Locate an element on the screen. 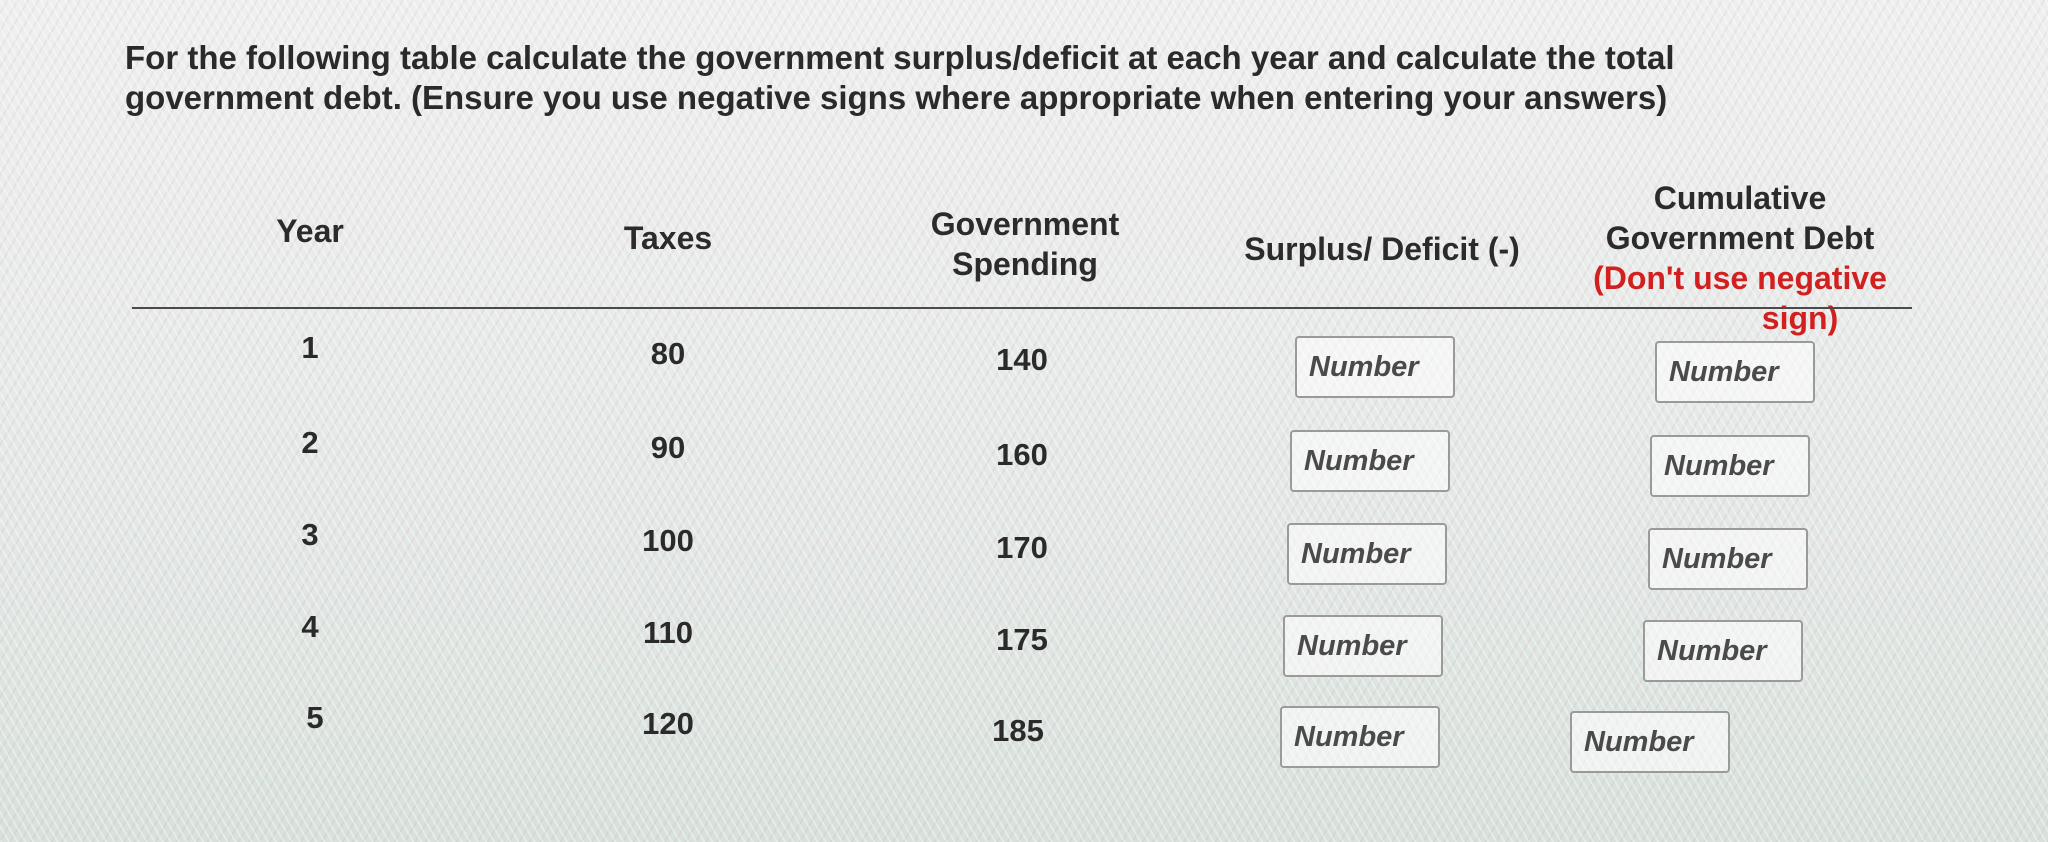  table-cell-taxes-2: 90 is located at coordinates (668, 447).